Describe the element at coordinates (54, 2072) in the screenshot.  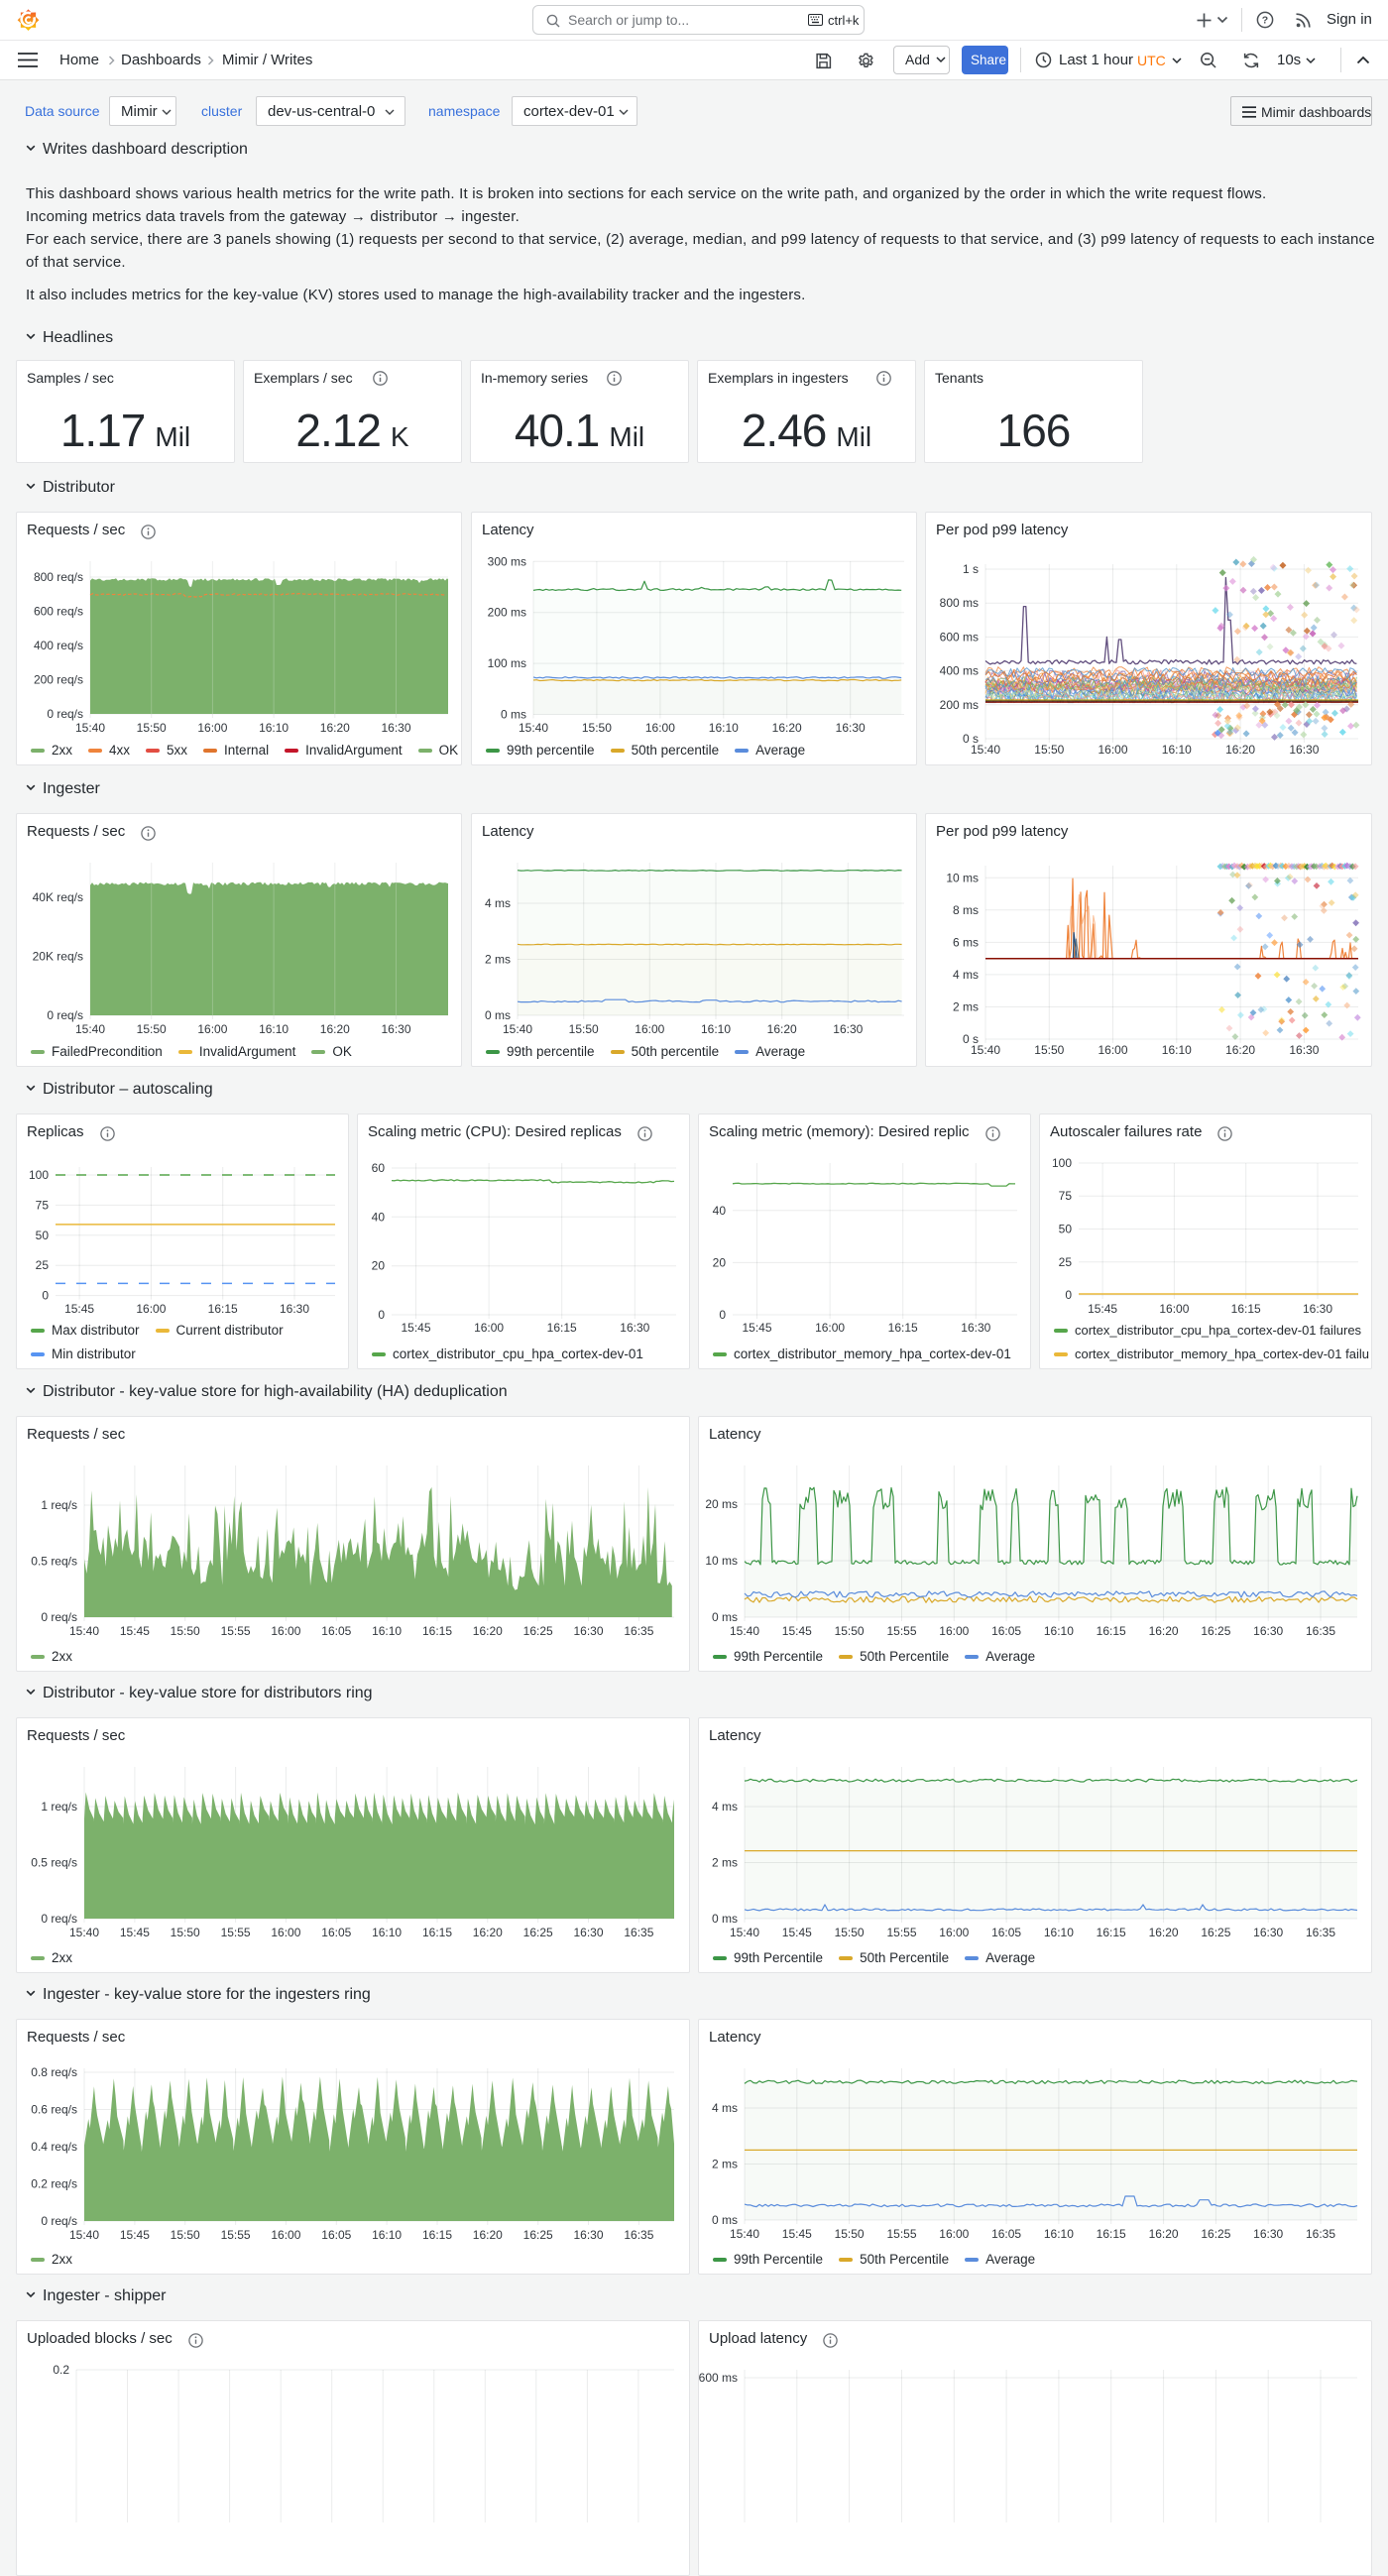
I see `svg-text: 0.8 req/s` at that location.